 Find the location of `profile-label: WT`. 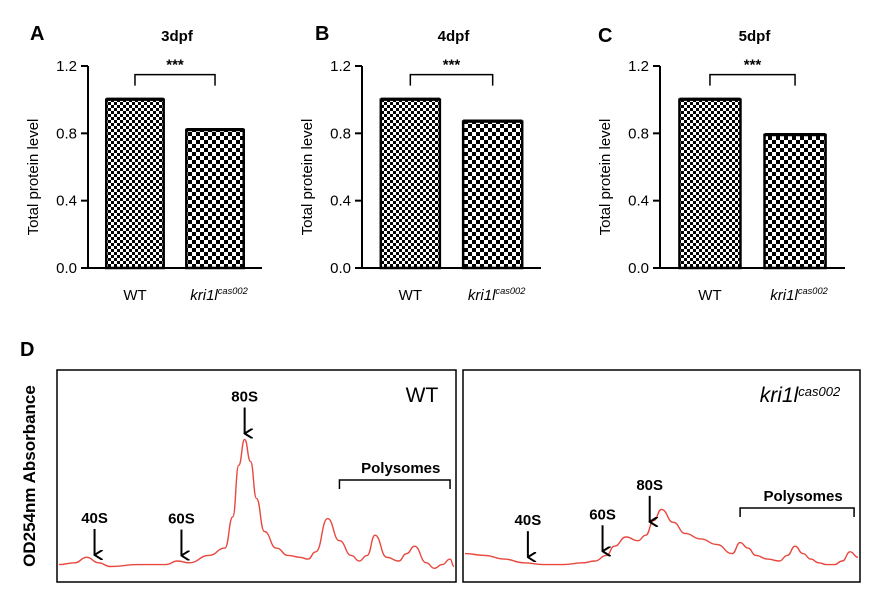

profile-label: WT is located at coordinates (422, 395).